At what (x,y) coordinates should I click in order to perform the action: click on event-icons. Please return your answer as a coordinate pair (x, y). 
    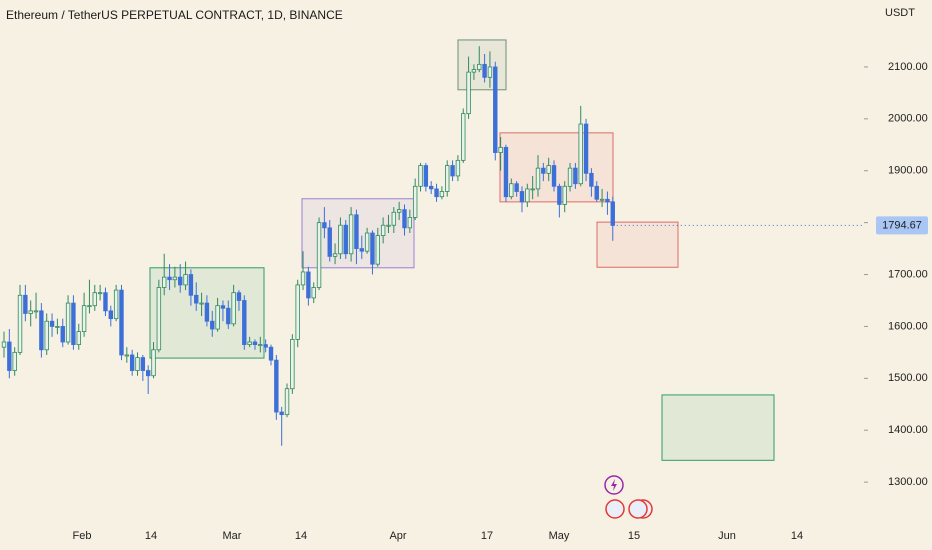
    Looking at the image, I should click on (628, 497).